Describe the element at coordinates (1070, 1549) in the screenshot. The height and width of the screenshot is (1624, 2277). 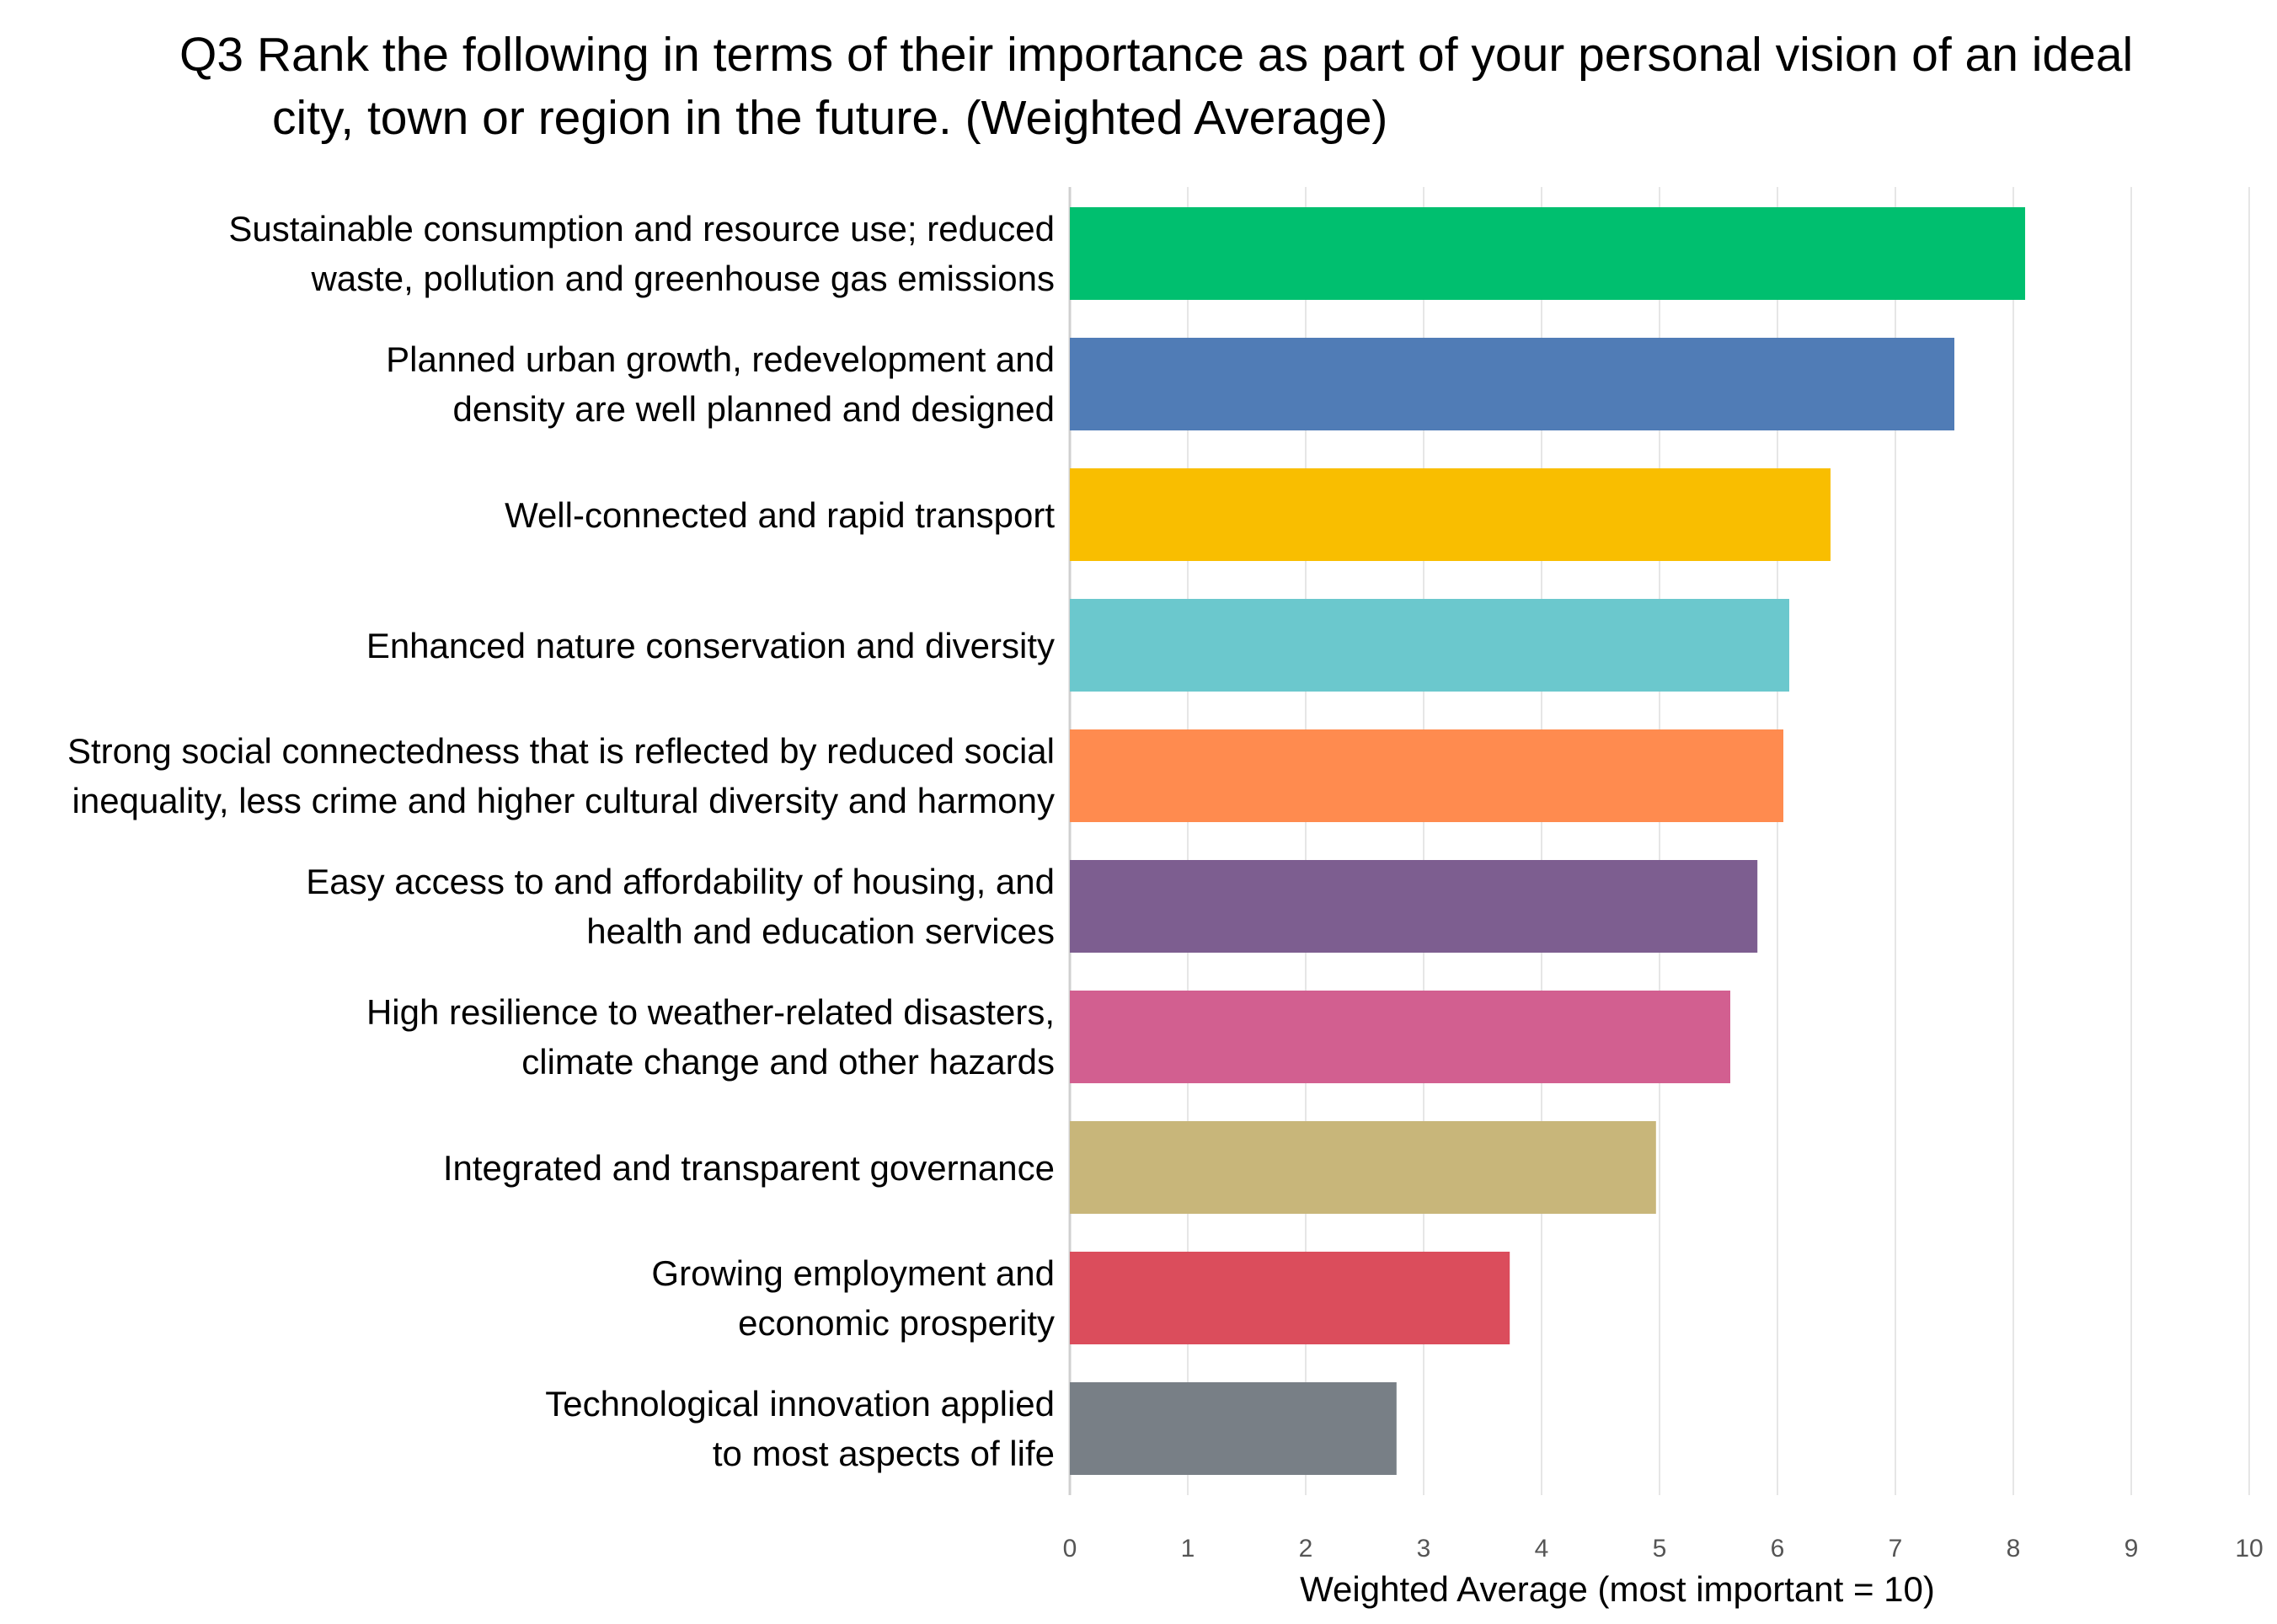
I see `x-tick-label-0: 0` at that location.